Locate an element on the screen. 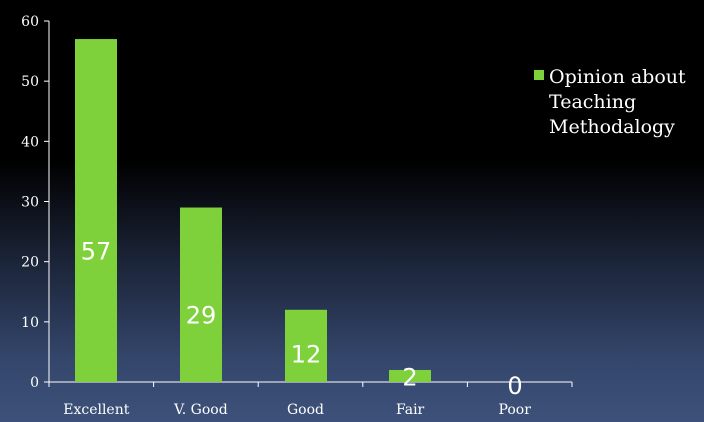 This screenshot has width=704, height=422. y-tick-label: 50 is located at coordinates (30, 82).